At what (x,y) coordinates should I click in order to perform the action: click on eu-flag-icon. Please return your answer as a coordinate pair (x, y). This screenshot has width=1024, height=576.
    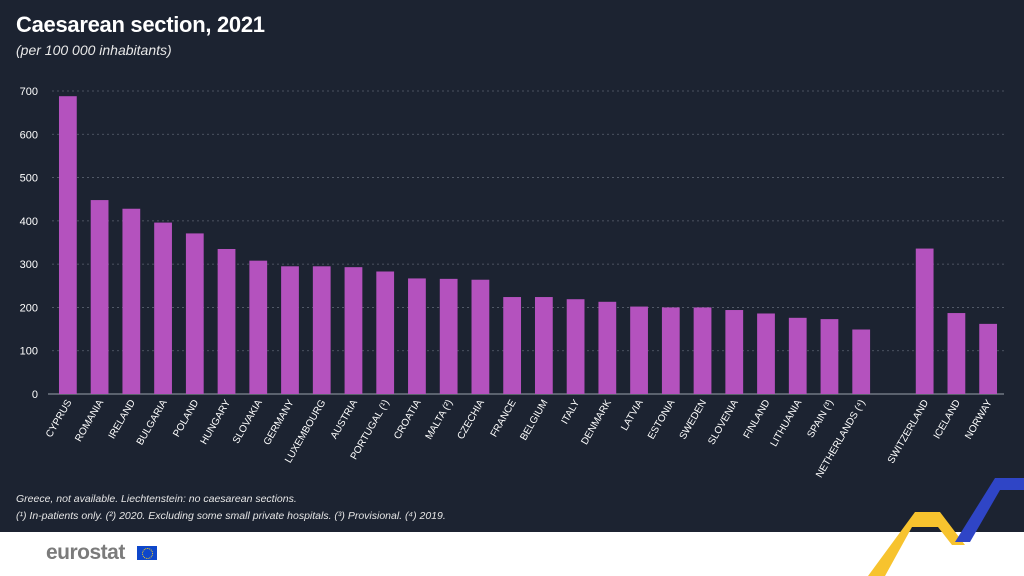
    Looking at the image, I should click on (147, 553).